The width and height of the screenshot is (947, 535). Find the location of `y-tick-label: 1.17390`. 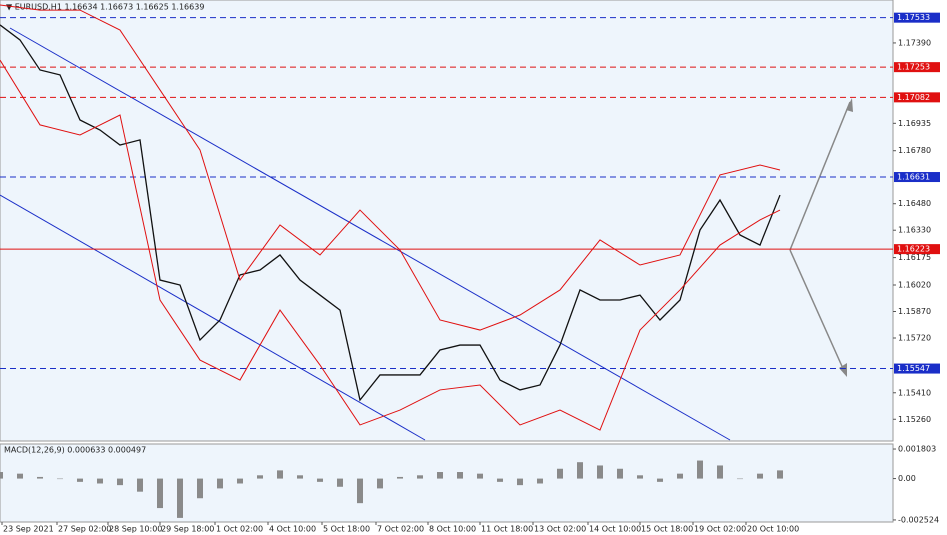

y-tick-label: 1.17390 is located at coordinates (914, 42).